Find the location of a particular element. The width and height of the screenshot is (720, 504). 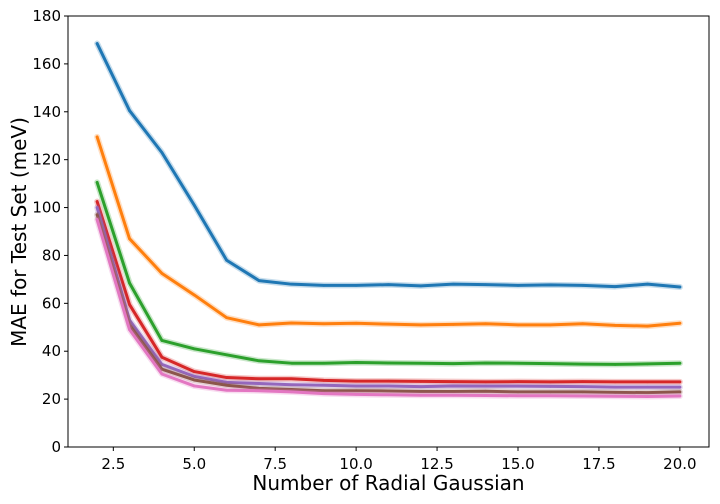

y-tick-label: 140 is located at coordinates (46, 112).